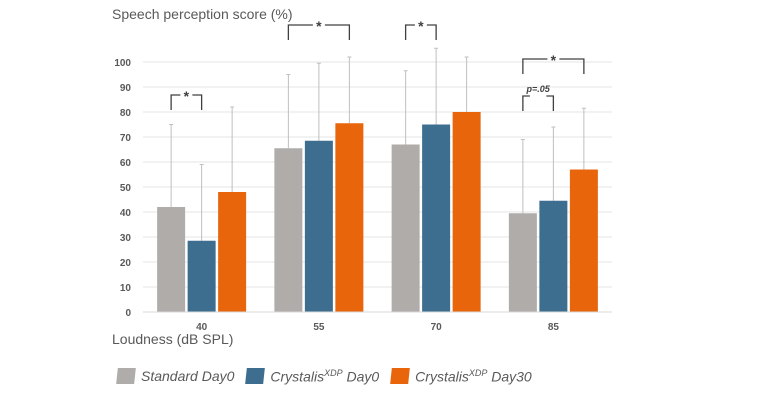  Describe the element at coordinates (437, 327) in the screenshot. I see `x-tick-label: 70` at that location.